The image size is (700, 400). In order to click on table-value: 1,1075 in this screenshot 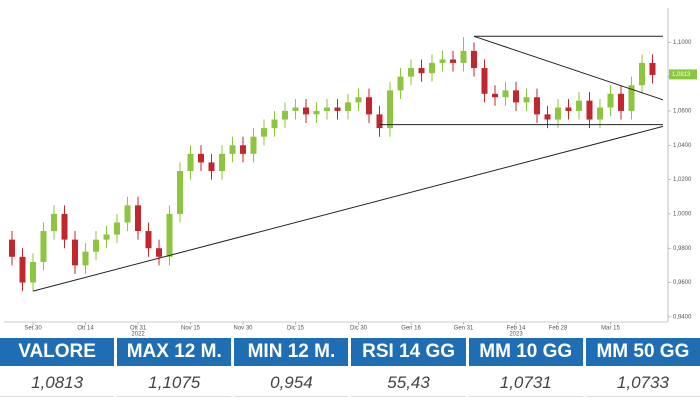, I will do `click(174, 383)`.